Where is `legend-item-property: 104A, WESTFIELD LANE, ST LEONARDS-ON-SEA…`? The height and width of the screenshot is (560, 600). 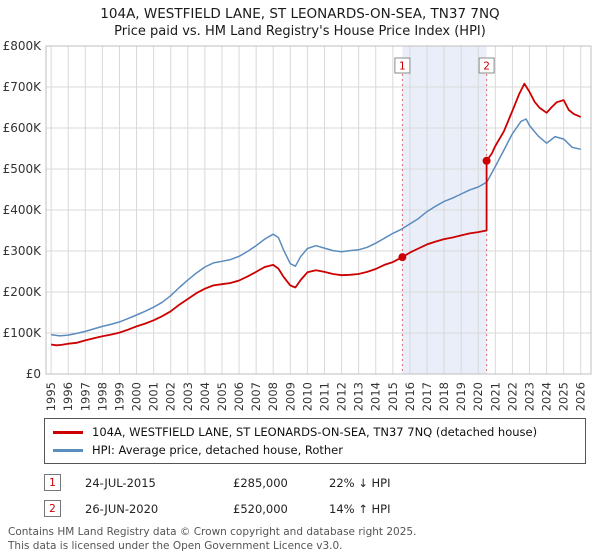
legend-item-property: 104A, WESTFIELD LANE, ST LEONARDS-ON-SEA… is located at coordinates (315, 432).